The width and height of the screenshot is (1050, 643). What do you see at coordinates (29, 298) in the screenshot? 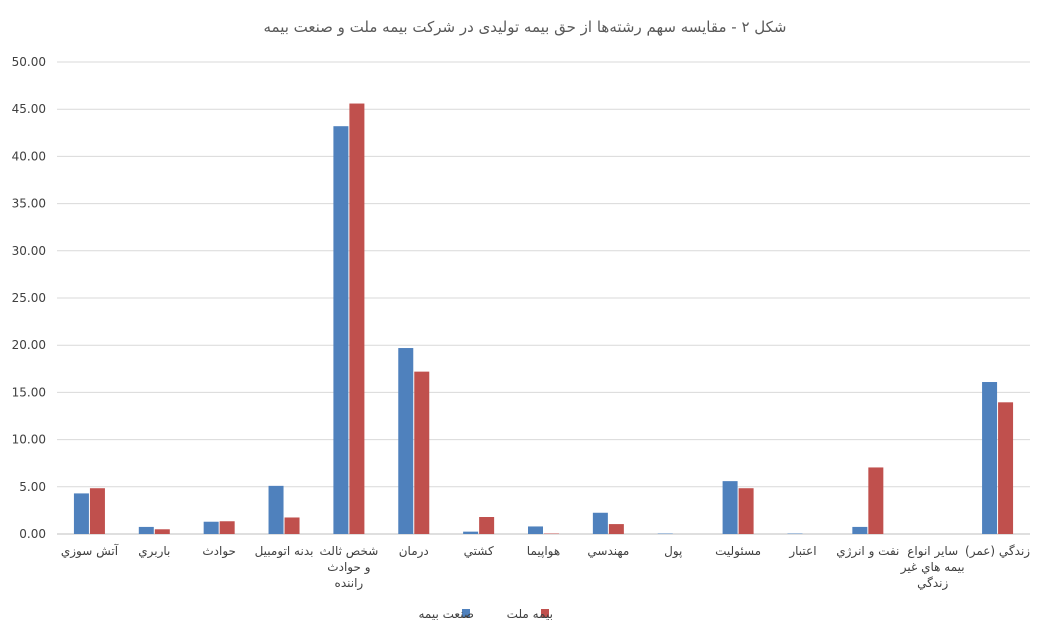
I see `y-tick-label: 25.00` at bounding box center [29, 298].